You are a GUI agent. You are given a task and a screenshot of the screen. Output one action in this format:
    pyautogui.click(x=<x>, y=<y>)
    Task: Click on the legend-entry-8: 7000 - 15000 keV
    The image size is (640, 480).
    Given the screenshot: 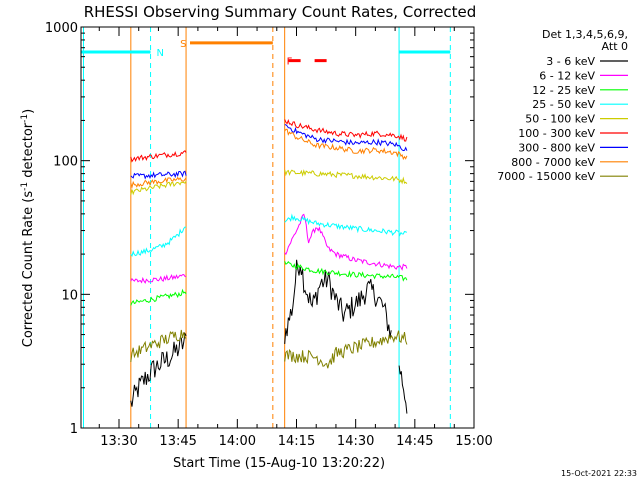 What is the action you would take?
    pyautogui.click(x=546, y=176)
    